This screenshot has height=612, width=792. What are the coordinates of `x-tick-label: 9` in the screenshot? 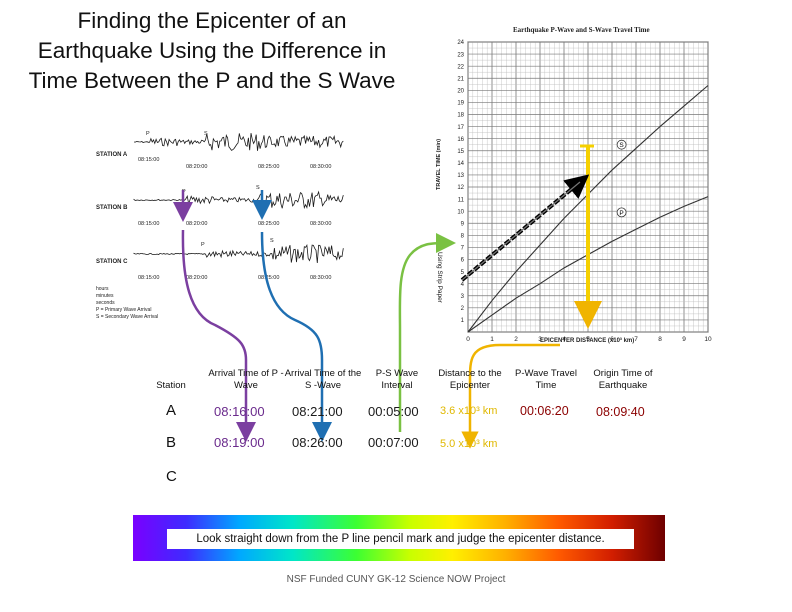 It's located at (684, 339).